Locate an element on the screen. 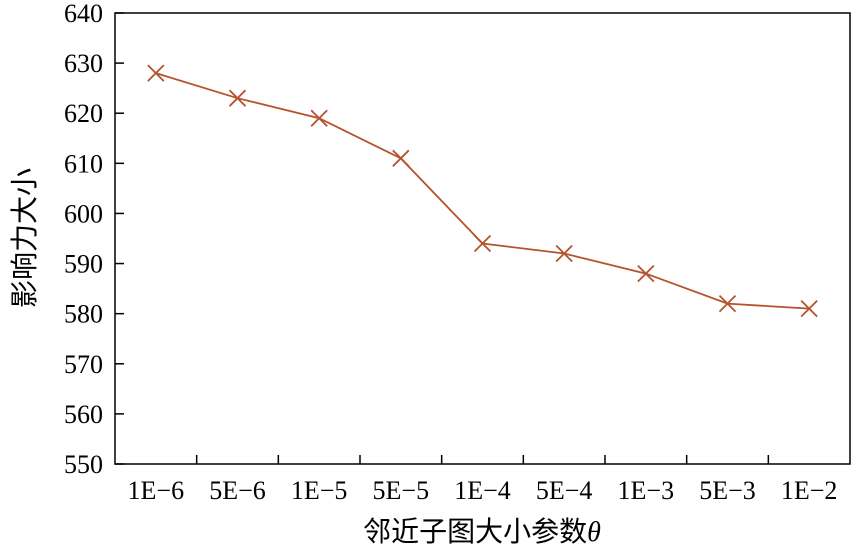 This screenshot has width=857, height=553. y-tick-label: 570 is located at coordinates (83, 364).